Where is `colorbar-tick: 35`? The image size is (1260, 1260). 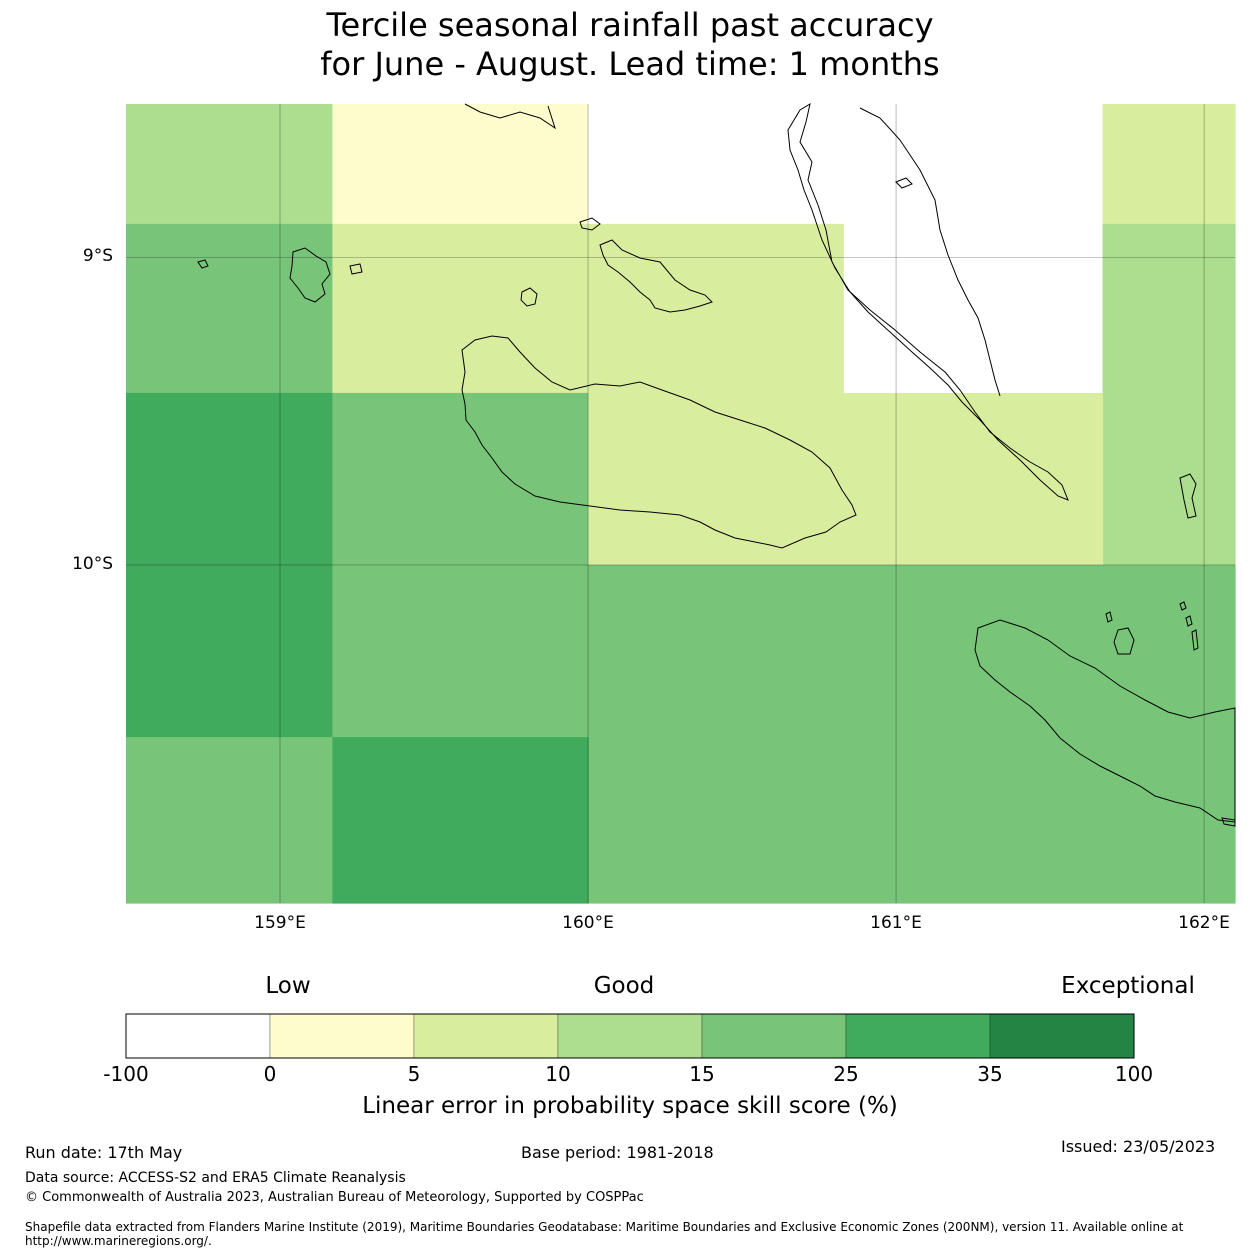
colorbar-tick: 35 is located at coordinates (990, 1074).